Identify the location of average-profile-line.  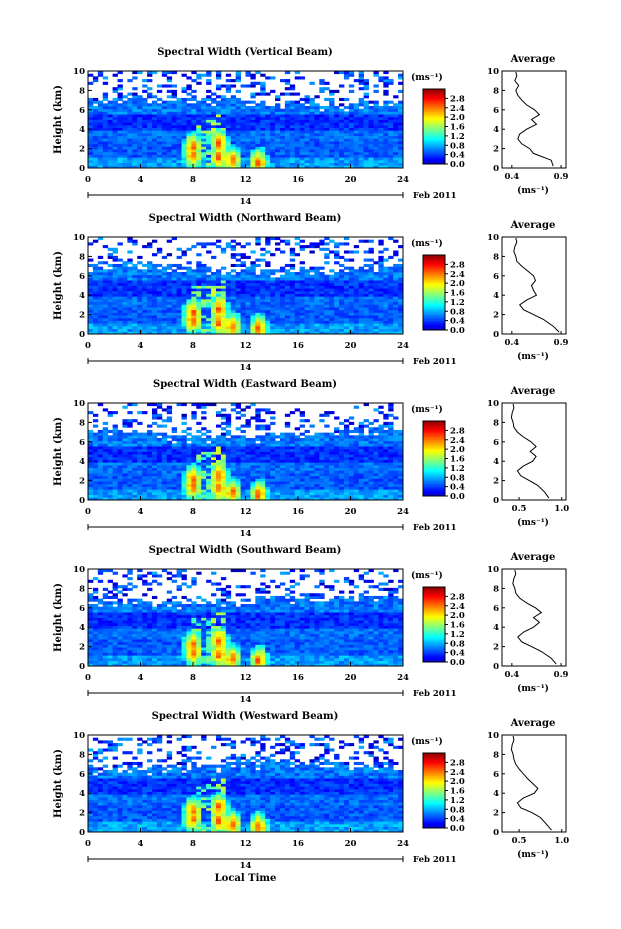
(536, 285).